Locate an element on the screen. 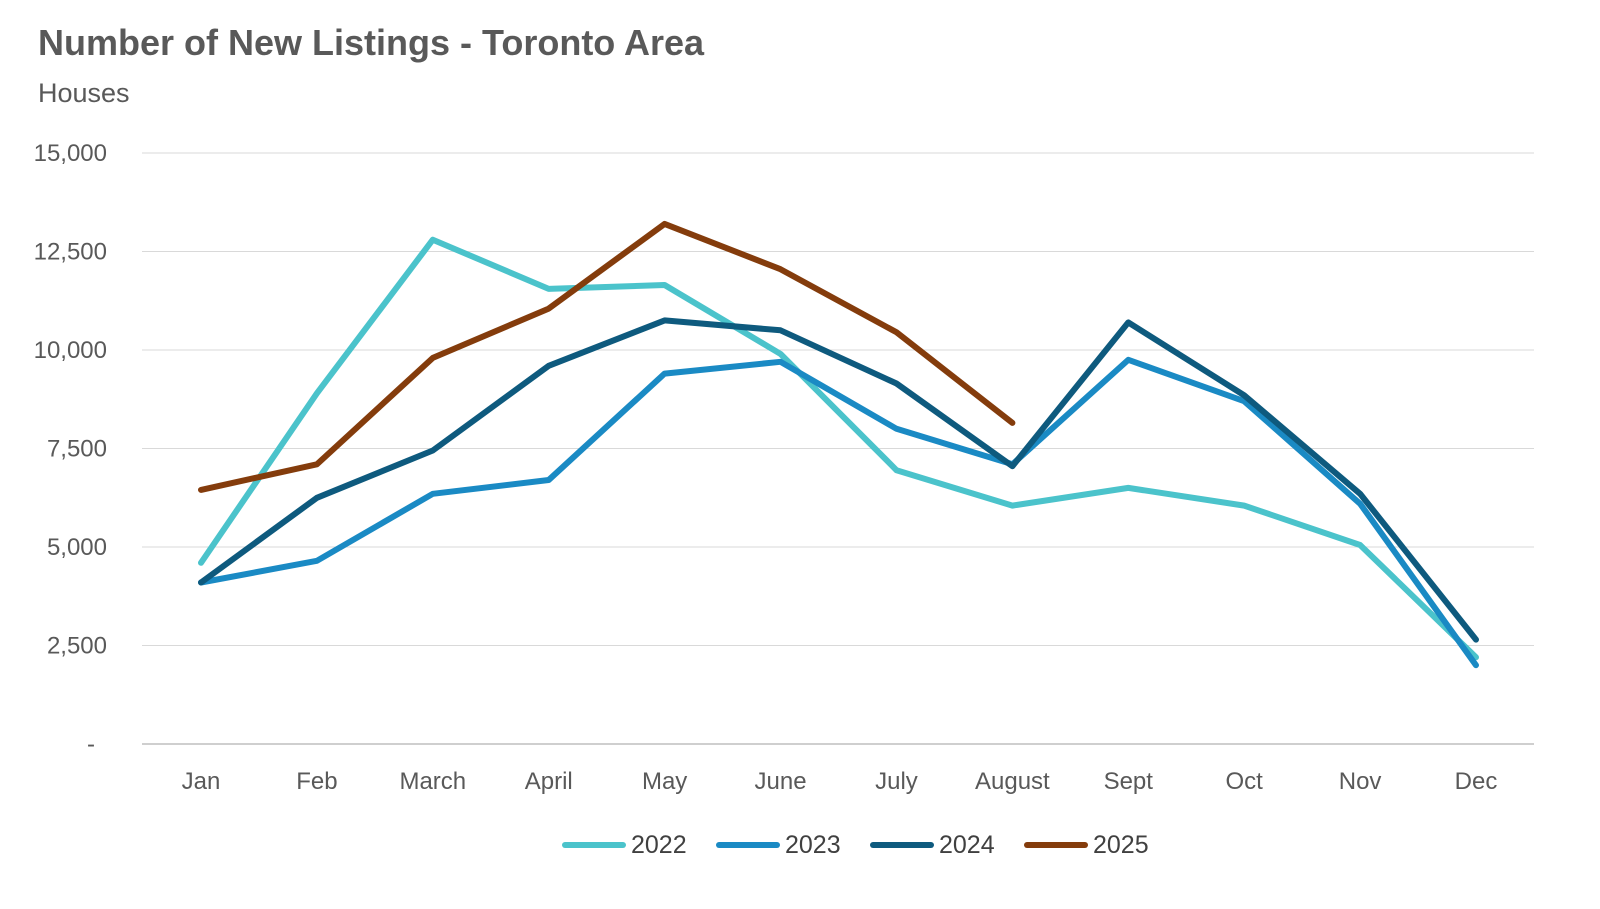 This screenshot has height=909, width=1600. x-tick-label: March is located at coordinates (432, 781).